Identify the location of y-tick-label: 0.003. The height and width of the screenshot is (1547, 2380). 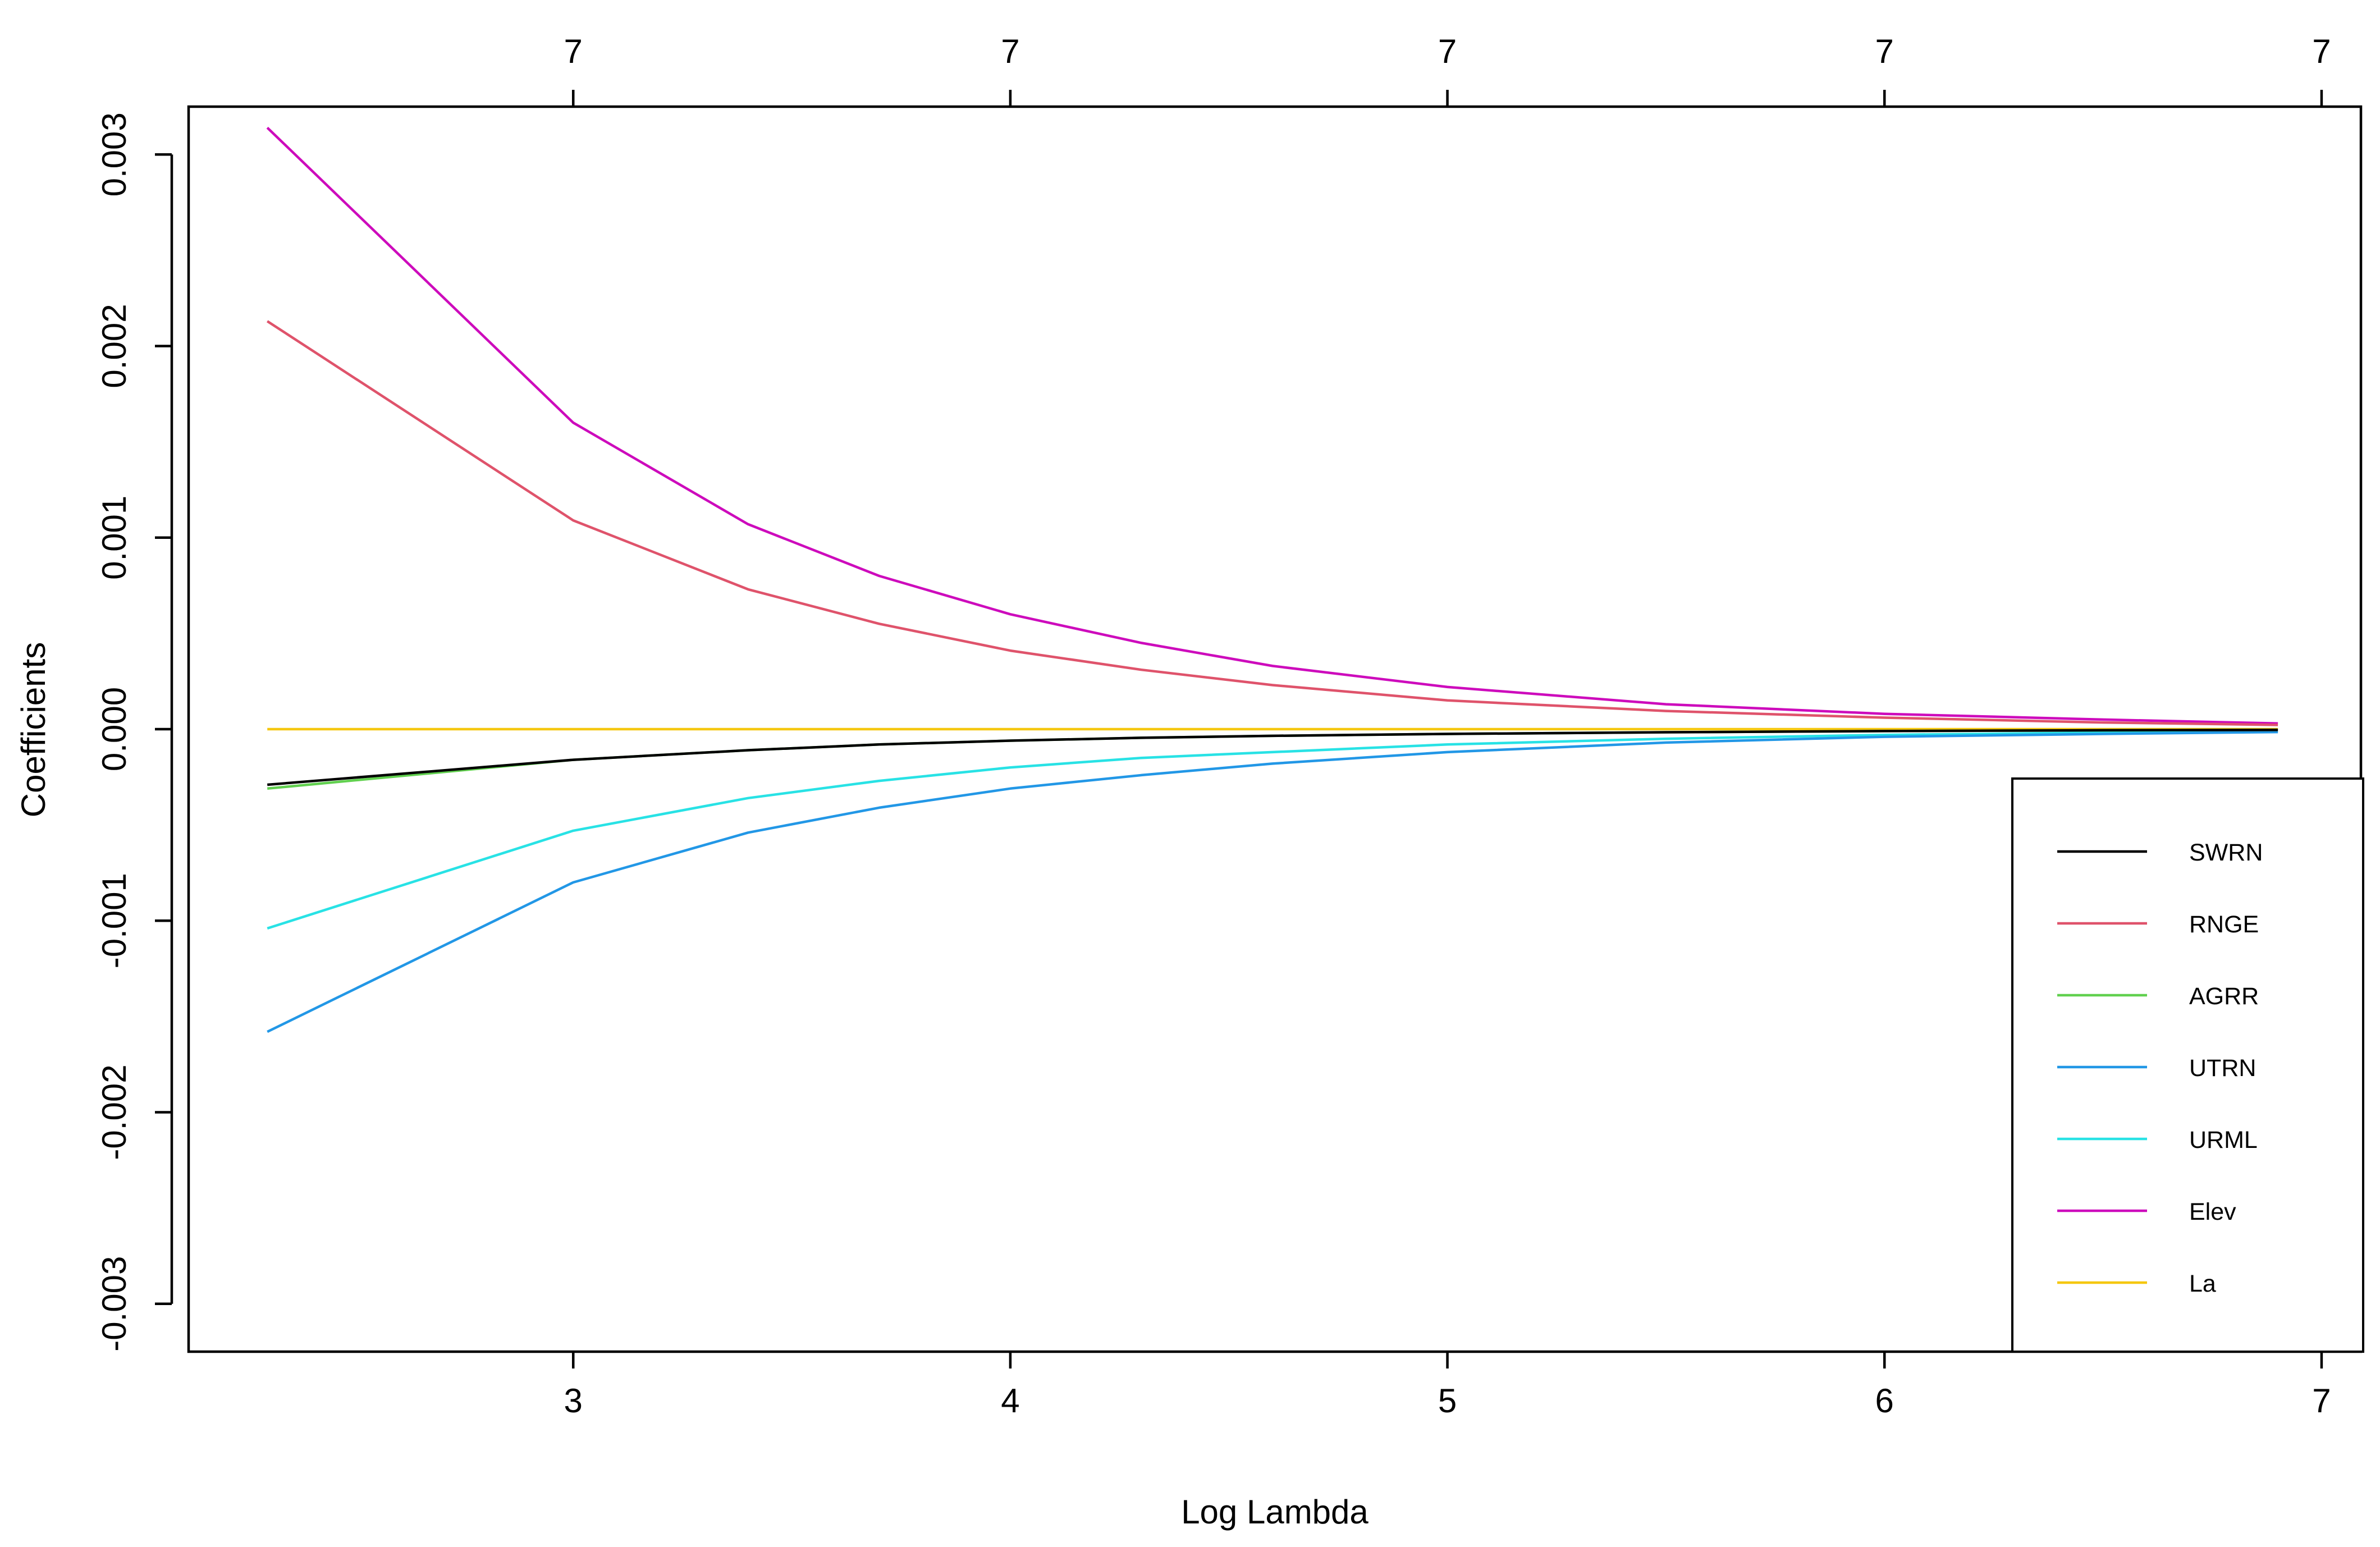
(114, 154).